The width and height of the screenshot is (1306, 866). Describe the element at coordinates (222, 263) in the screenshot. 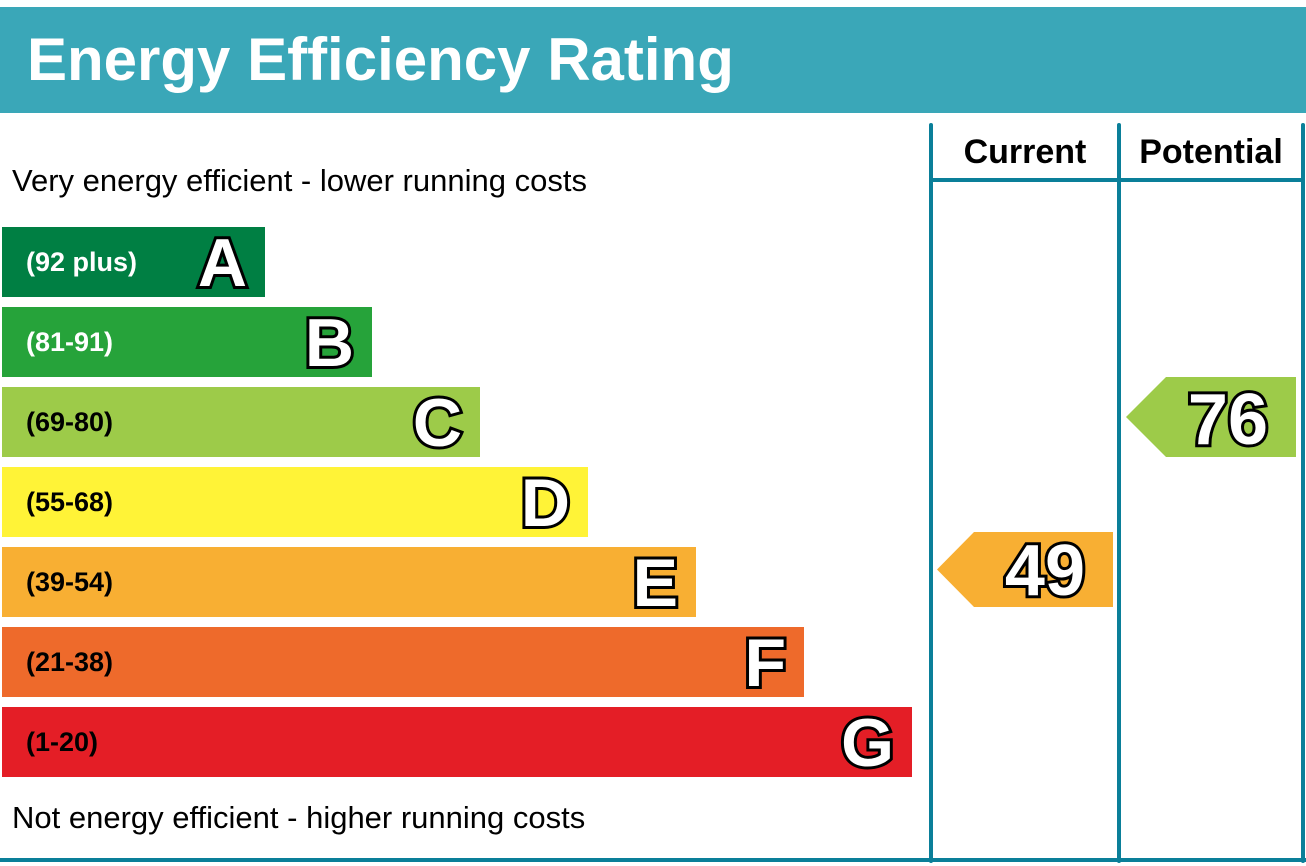

I see `band-letter: A` at that location.